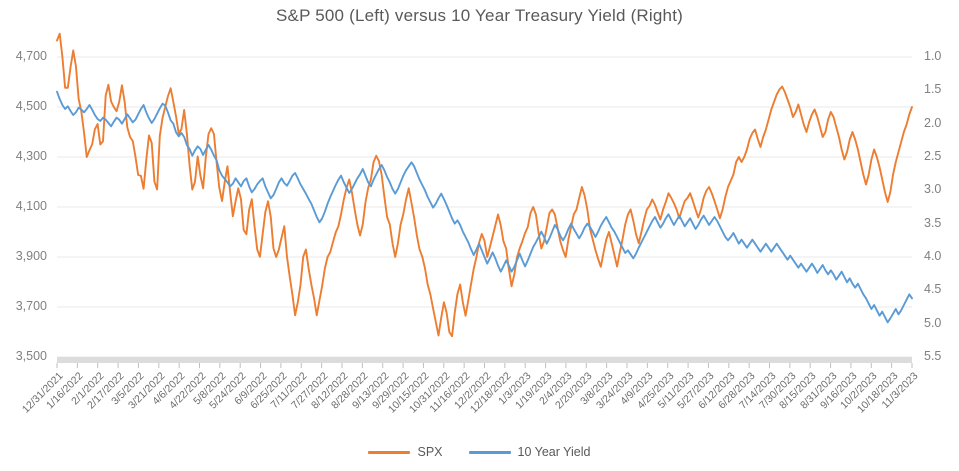 Image resolution: width=959 pixels, height=471 pixels. What do you see at coordinates (430, 452) in the screenshot?
I see `legend-label: SPX` at bounding box center [430, 452].